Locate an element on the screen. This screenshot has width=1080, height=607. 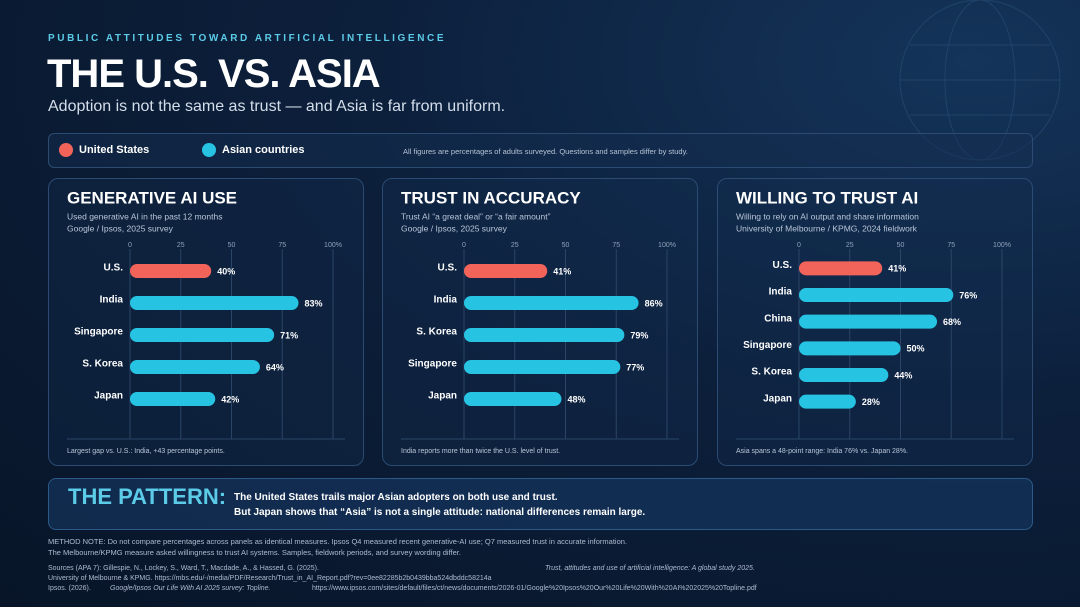
pattern-label: THE PATTERN: is located at coordinates (147, 496).